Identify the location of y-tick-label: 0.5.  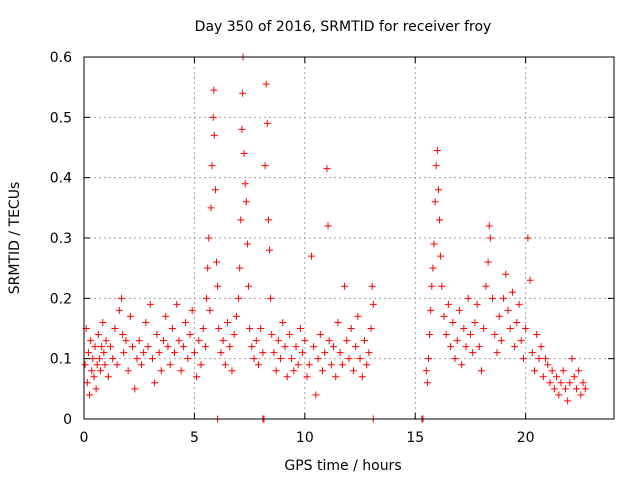
(61, 118).